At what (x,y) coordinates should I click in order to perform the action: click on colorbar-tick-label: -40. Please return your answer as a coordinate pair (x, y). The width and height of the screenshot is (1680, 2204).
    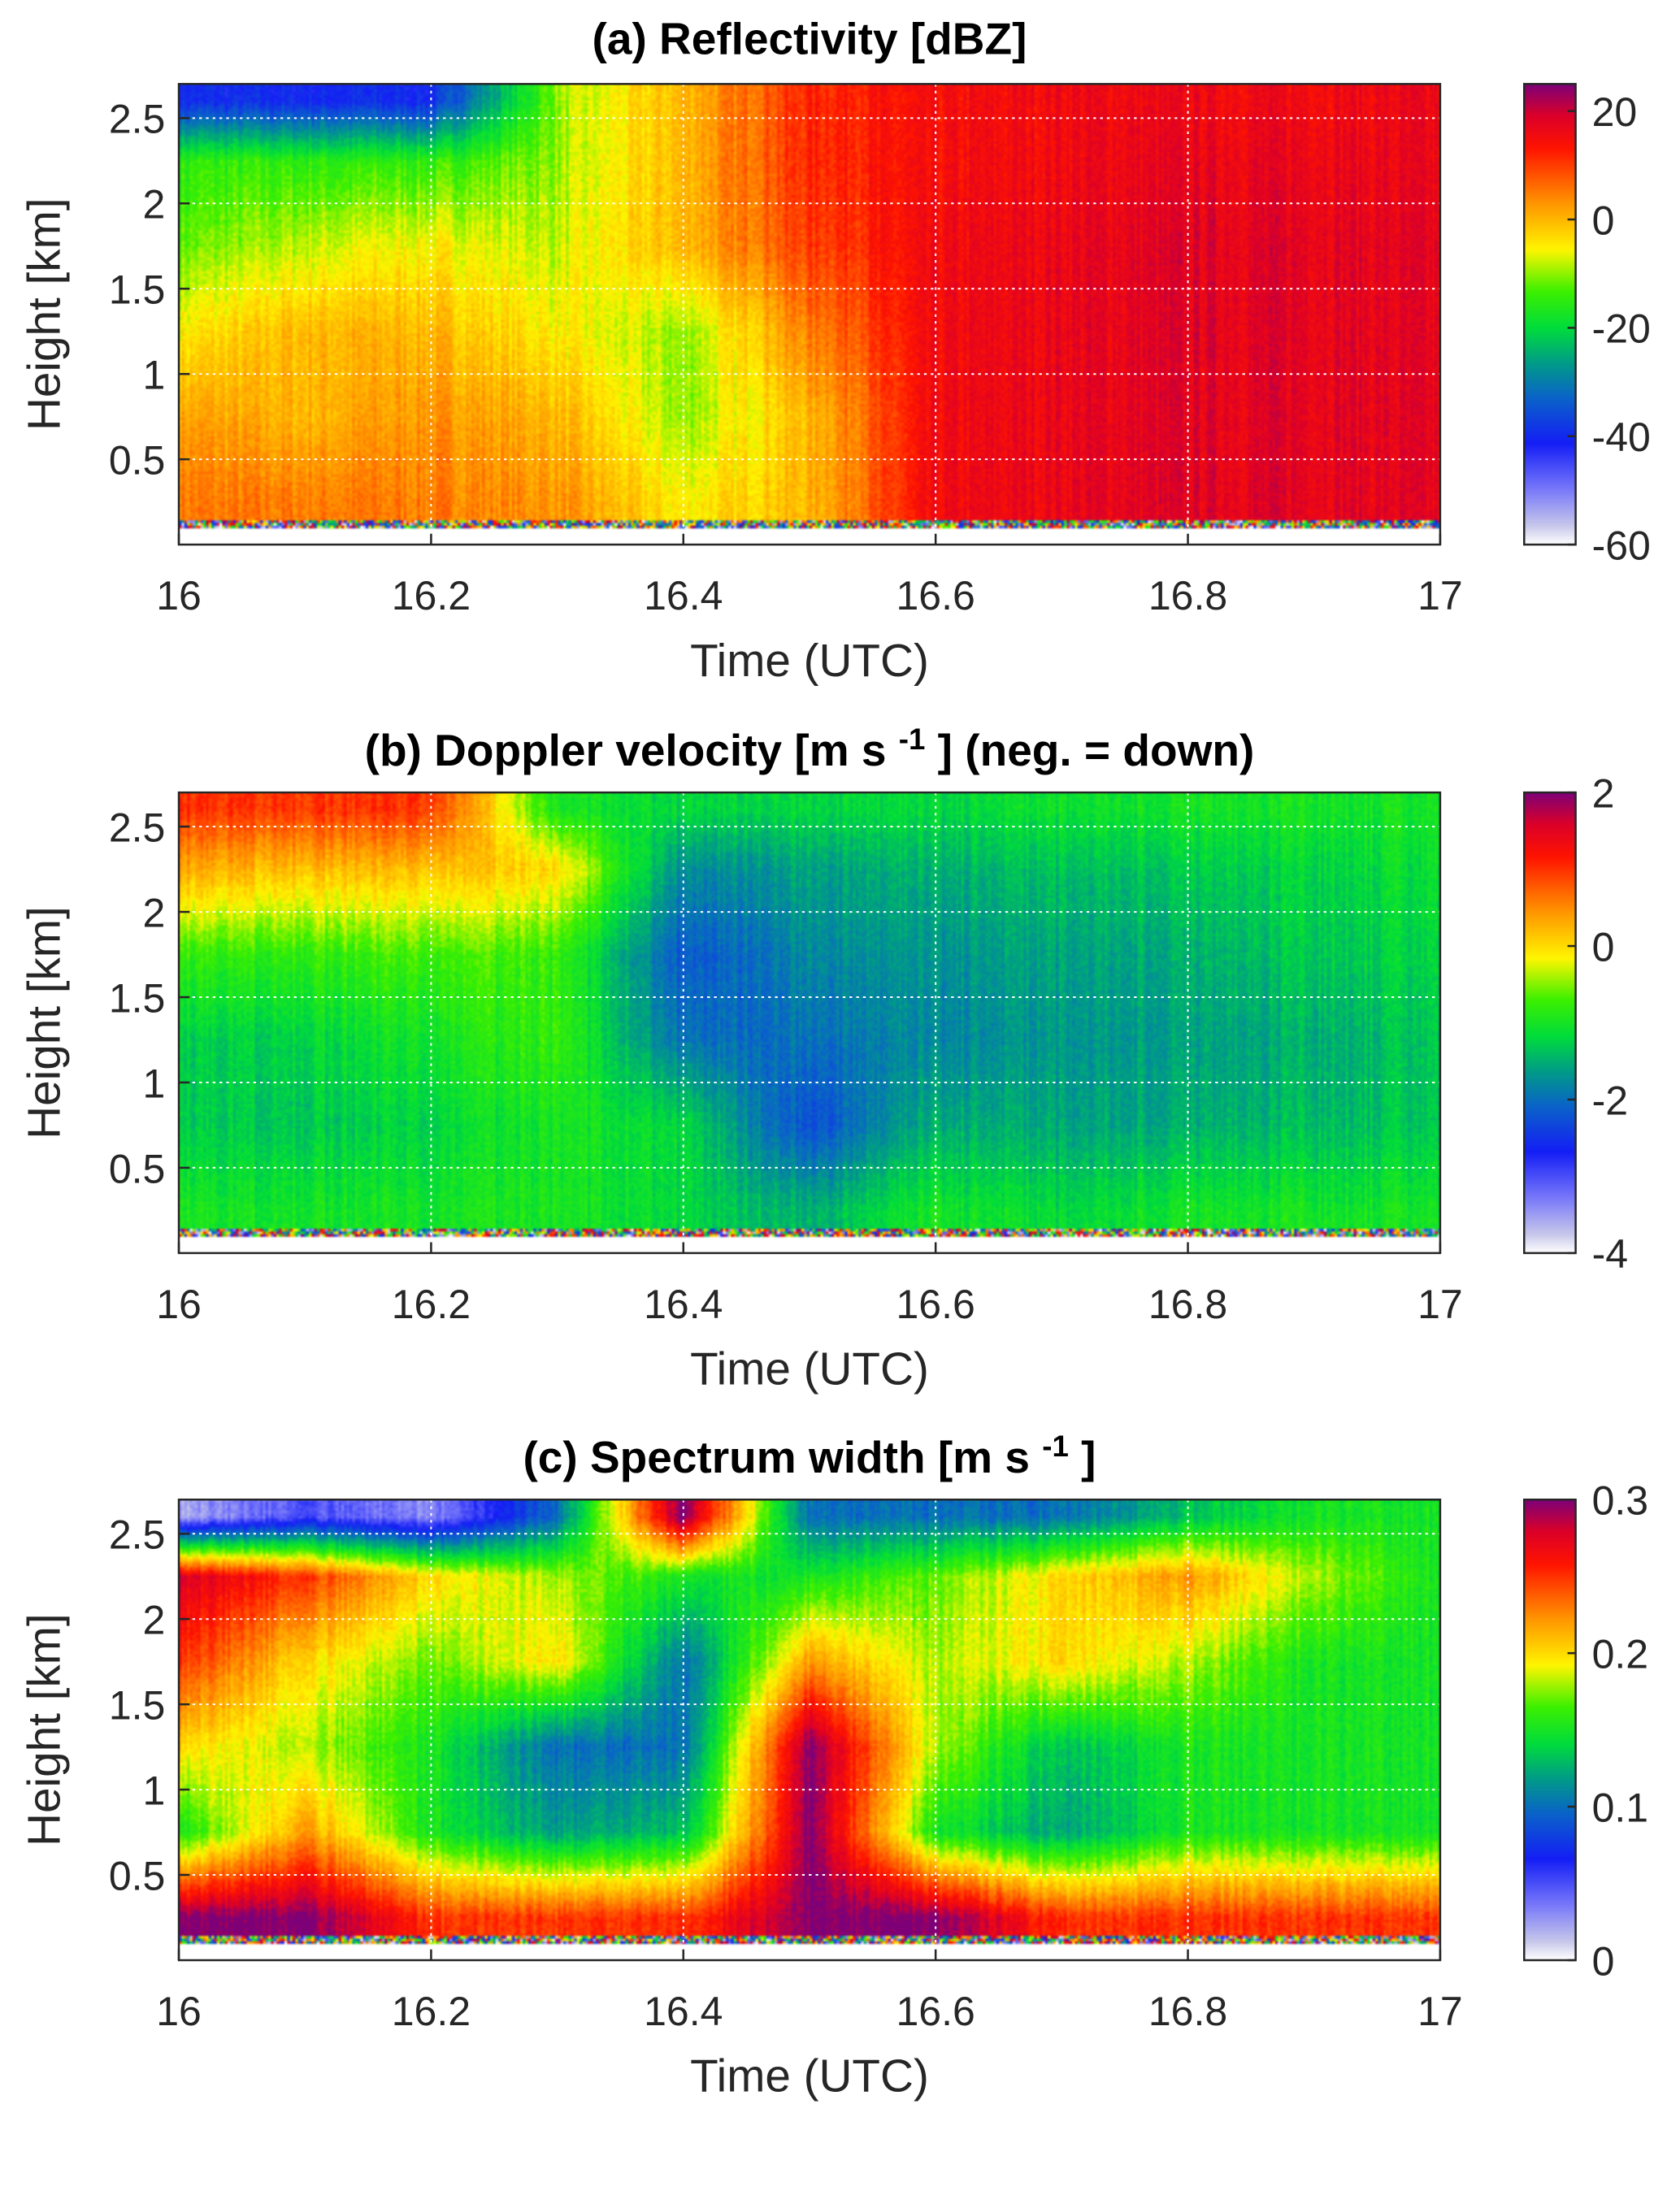
    Looking at the image, I should click on (1621, 437).